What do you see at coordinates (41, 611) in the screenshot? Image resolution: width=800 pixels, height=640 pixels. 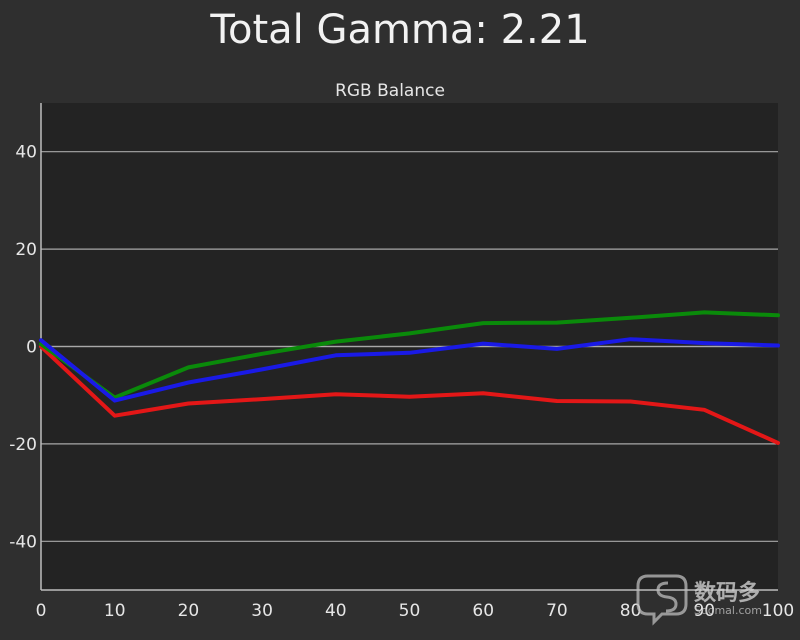 I see `x-tick-label: 0` at bounding box center [41, 611].